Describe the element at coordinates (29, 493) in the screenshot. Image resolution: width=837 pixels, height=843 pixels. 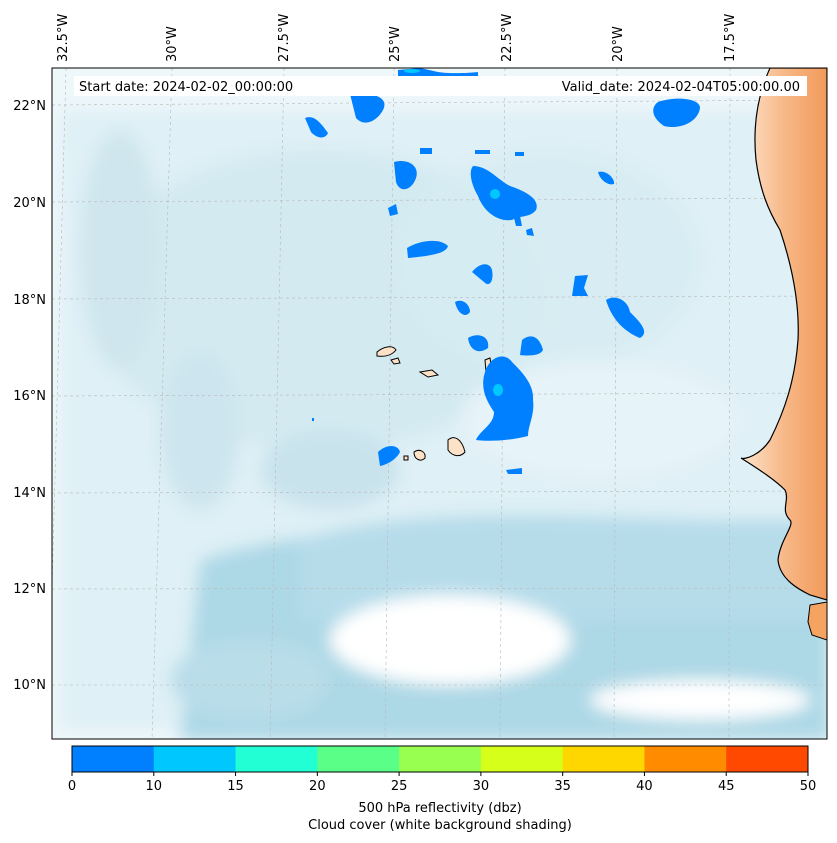
I see `lat-label: 14°N` at that location.